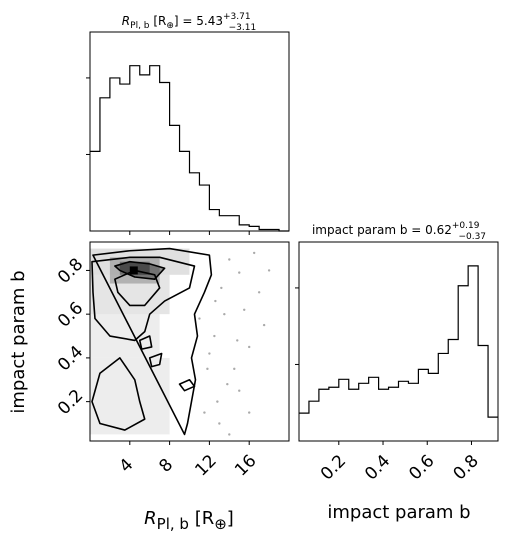 The image size is (512, 539). I want to click on impact-axis-label-y: impact param b, so click(18, 341).